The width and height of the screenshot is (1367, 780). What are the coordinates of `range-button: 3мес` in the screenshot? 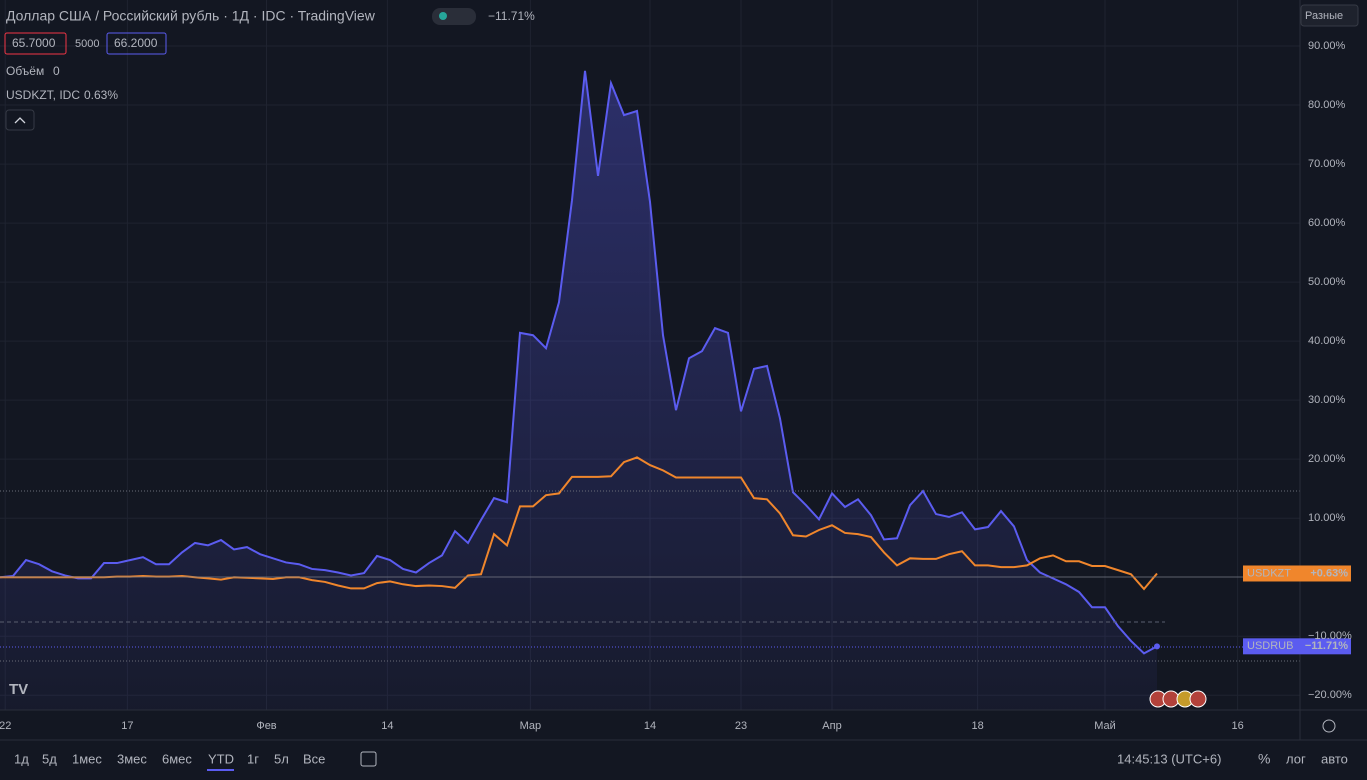 It's located at (132, 758).